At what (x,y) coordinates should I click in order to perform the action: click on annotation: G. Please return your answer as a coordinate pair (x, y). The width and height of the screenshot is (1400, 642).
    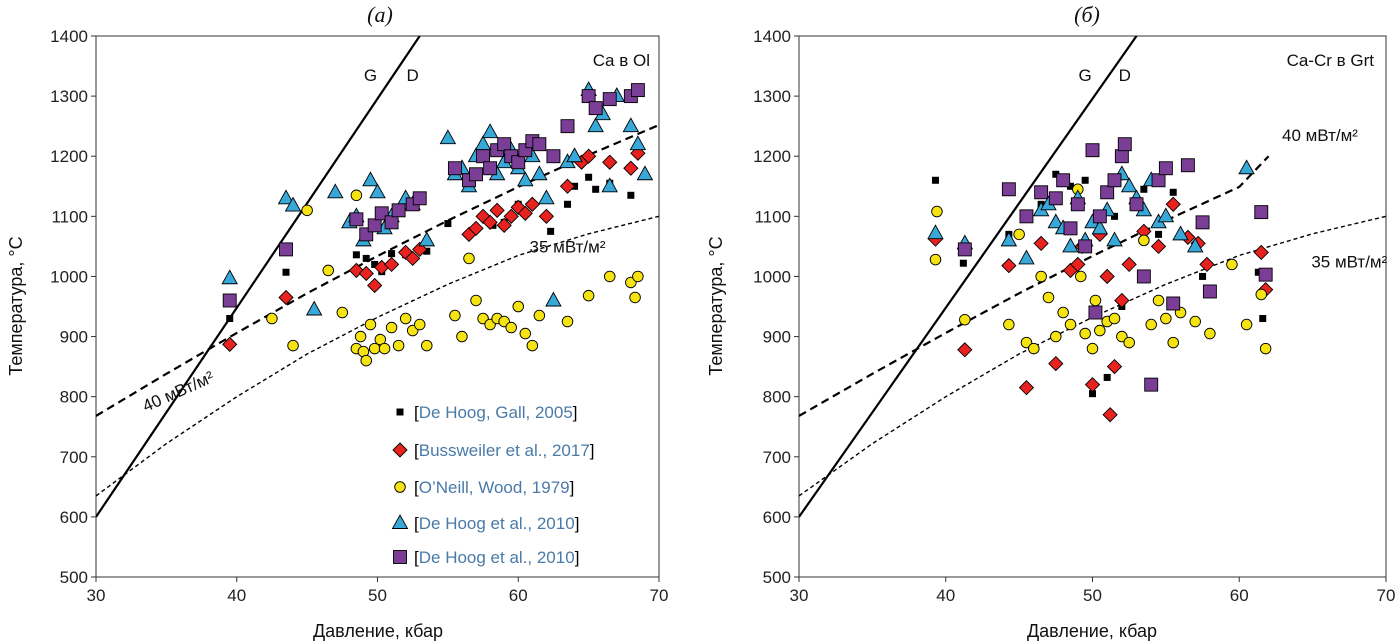
    Looking at the image, I should click on (1085, 75).